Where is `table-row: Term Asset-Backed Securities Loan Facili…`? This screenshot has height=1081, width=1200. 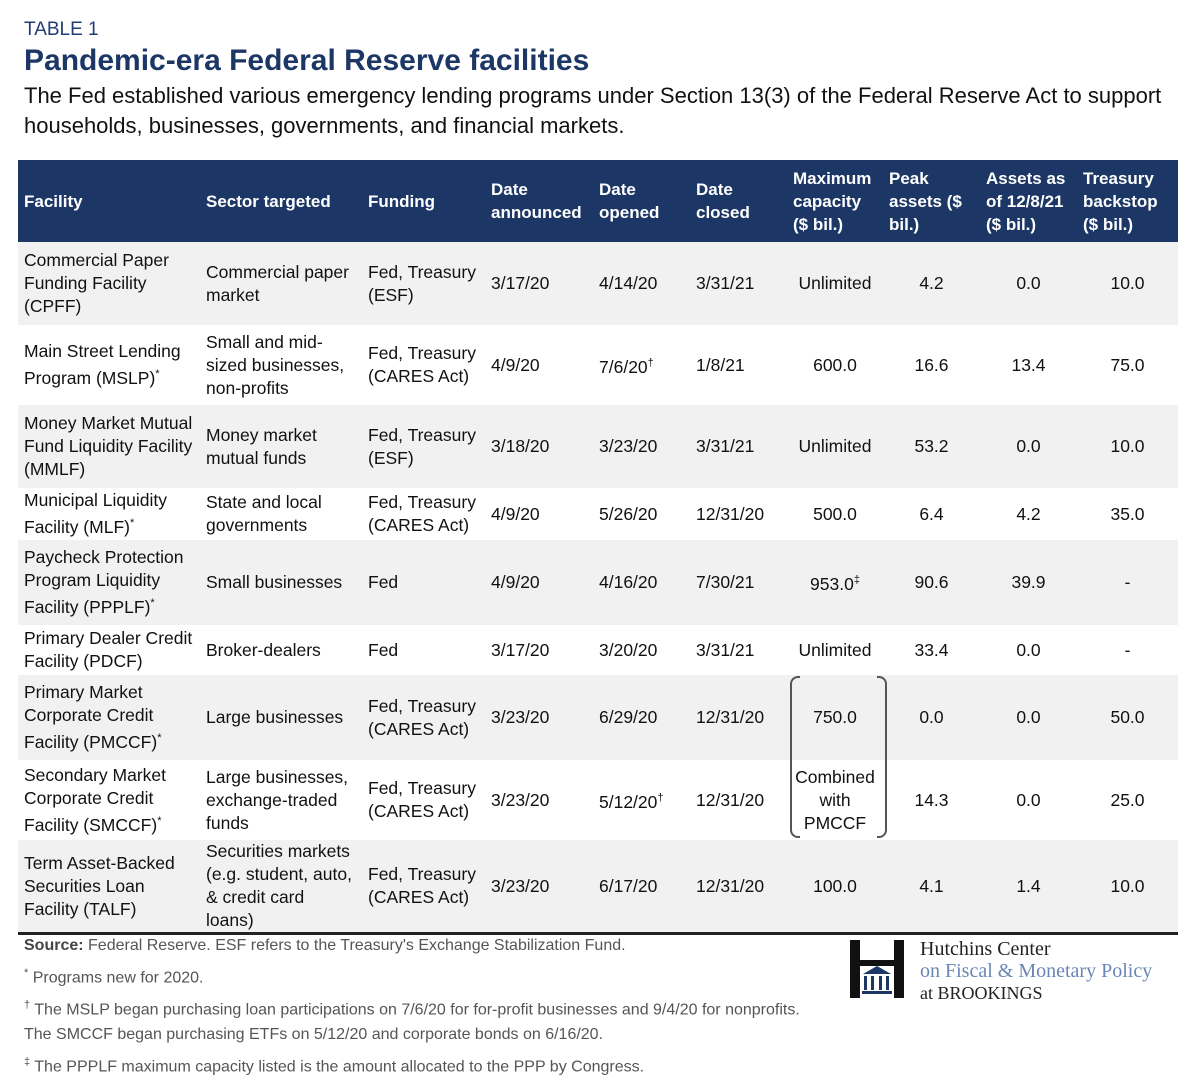 table-row: Term Asset-Backed Securities Loan Facili… is located at coordinates (598, 887).